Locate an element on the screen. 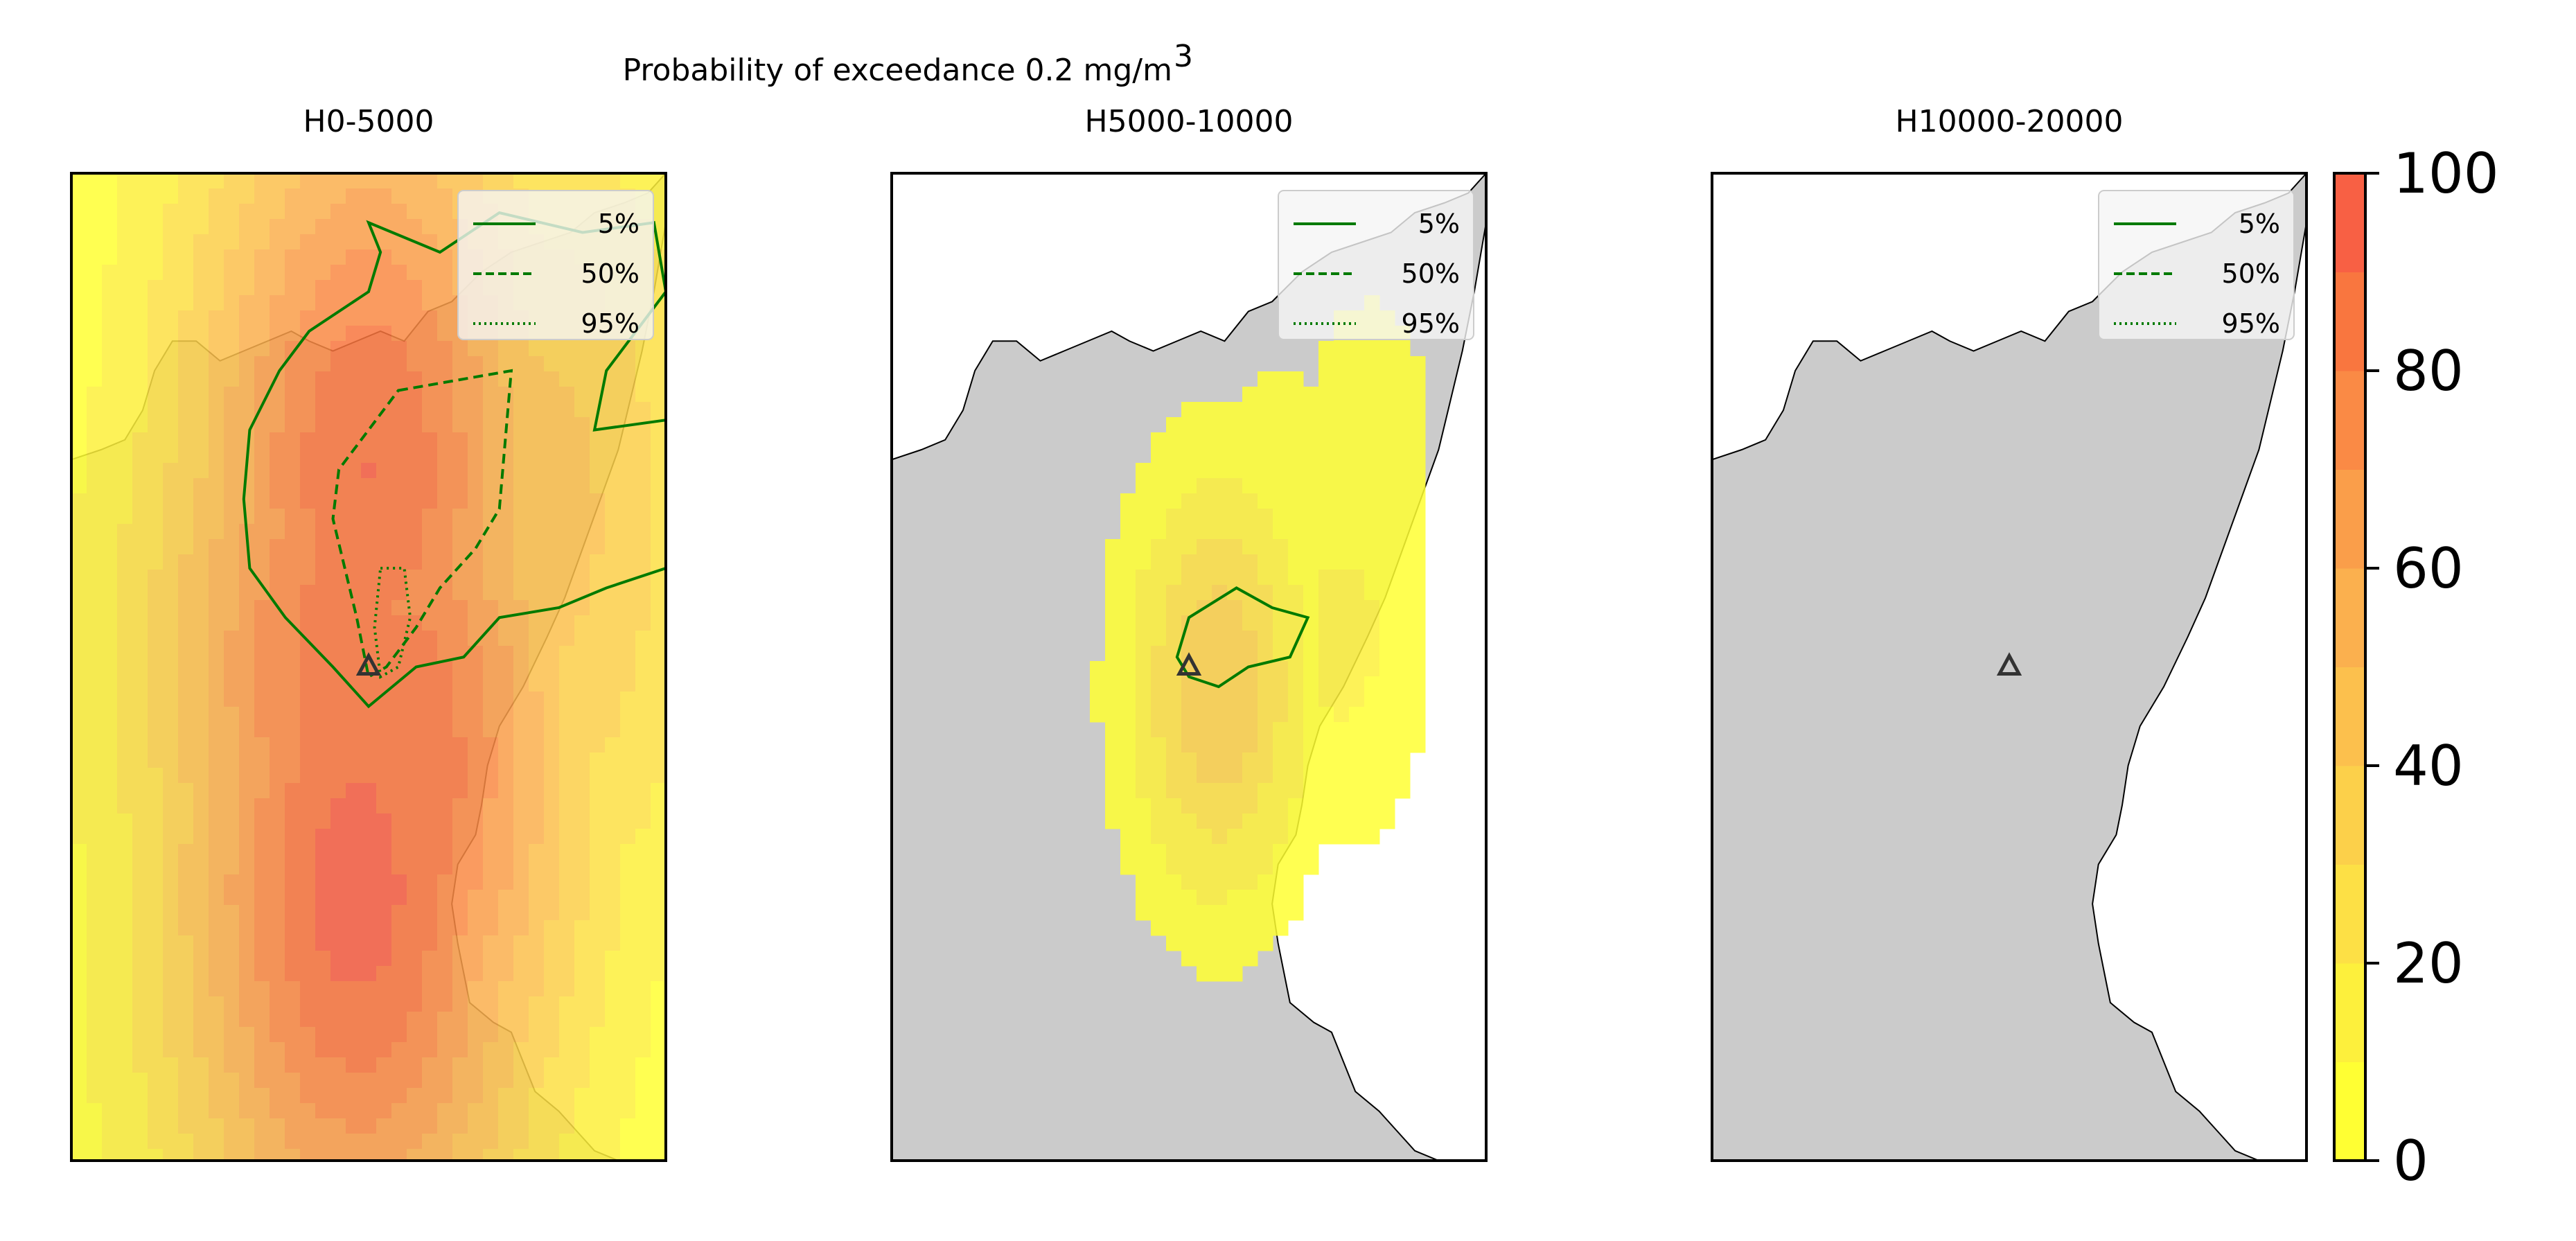 This screenshot has width=2576, height=1241. contours is located at coordinates (454, 460).